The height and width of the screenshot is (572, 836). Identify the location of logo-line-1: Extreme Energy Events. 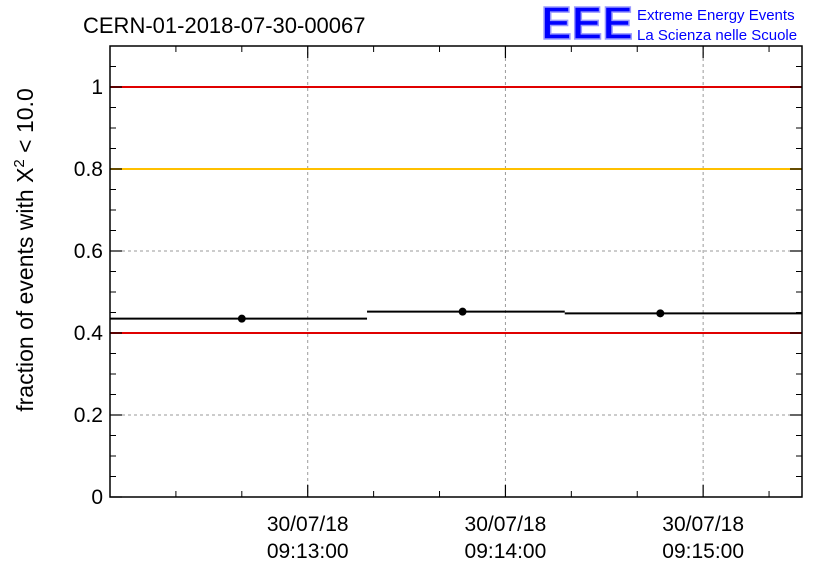
(716, 15).